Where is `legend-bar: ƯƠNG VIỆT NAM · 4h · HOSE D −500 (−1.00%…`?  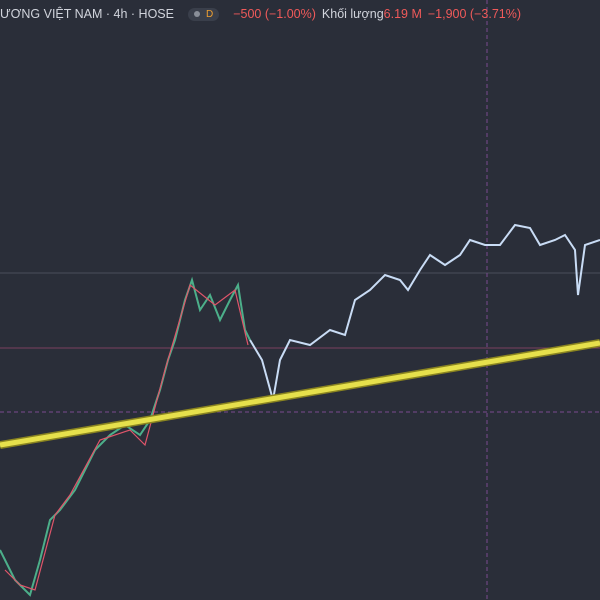 legend-bar: ƯƠNG VIỆT NAM · 4h · HOSE D −500 (−1.00%… is located at coordinates (260, 14).